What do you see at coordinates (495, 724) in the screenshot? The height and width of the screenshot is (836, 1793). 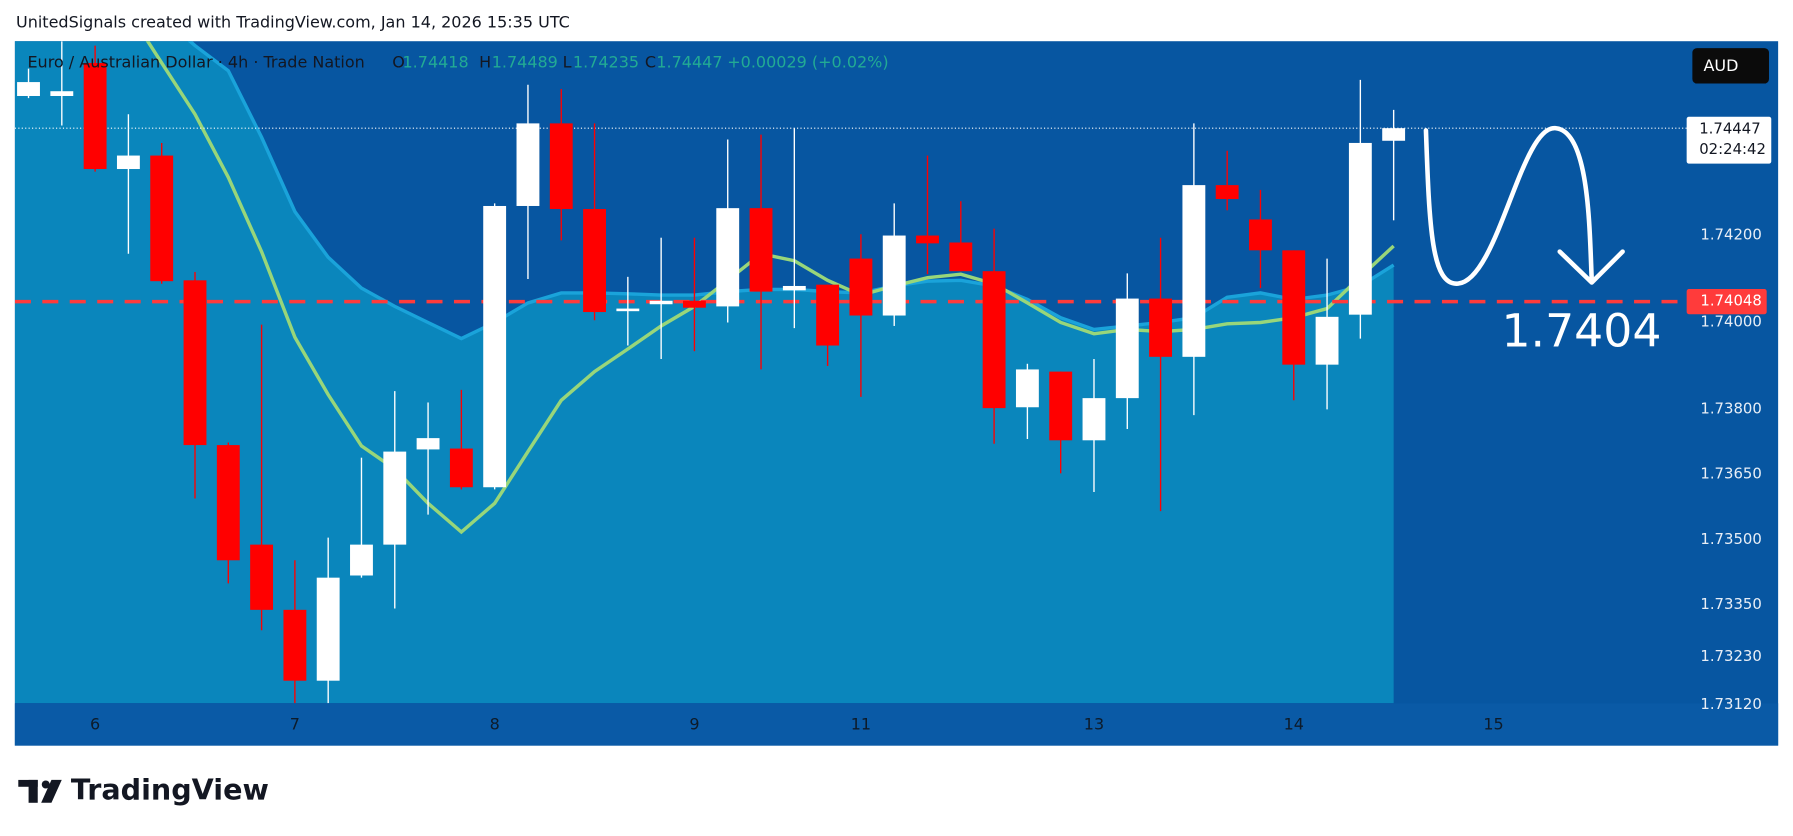 I see `x-tick-label: 8` at bounding box center [495, 724].